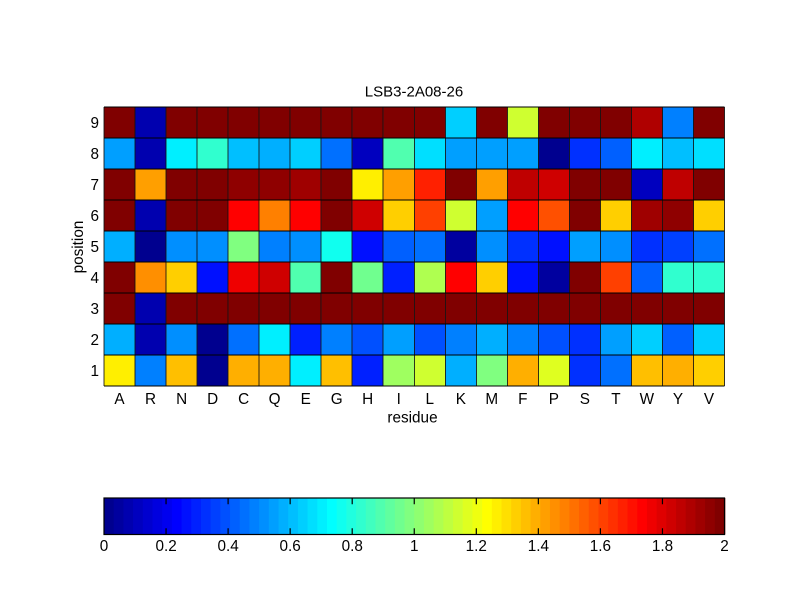  I want to click on svg-text: 0.2, so click(165, 546).